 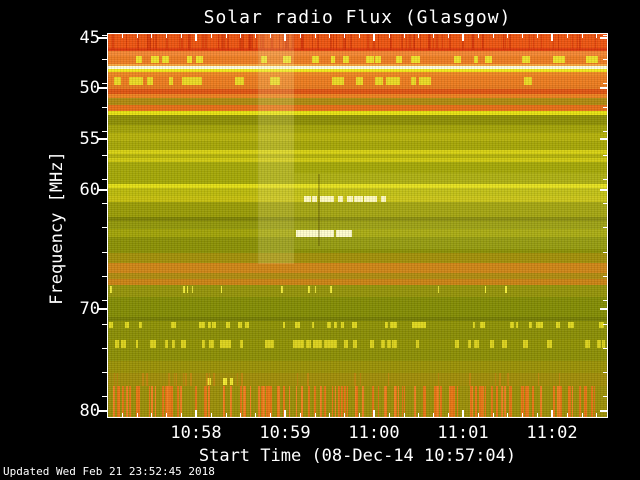 What do you see at coordinates (463, 433) in the screenshot?
I see `x-tick-label: 11:01` at bounding box center [463, 433].